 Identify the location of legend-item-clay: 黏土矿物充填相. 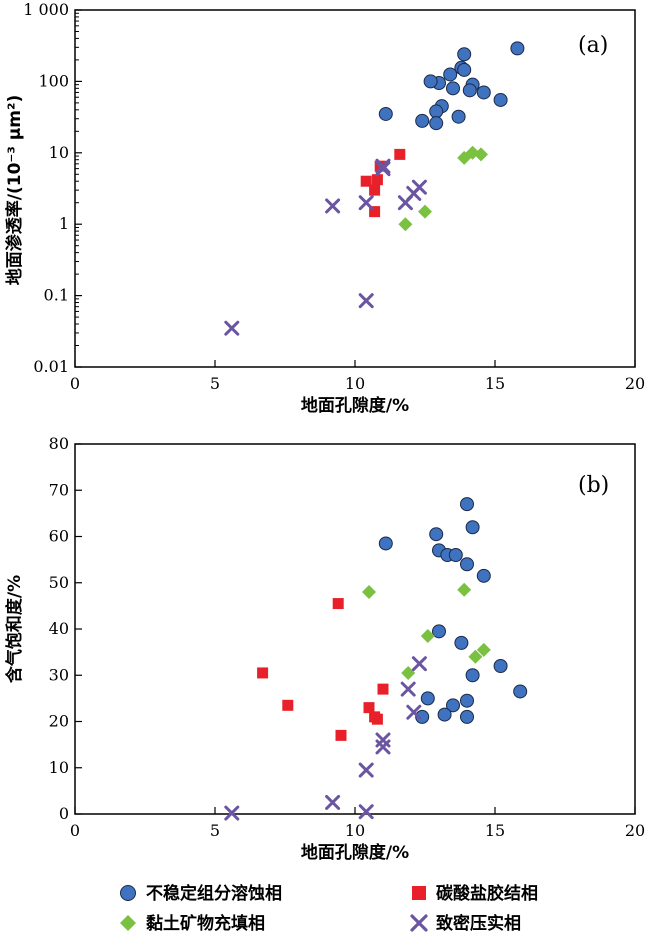
(192, 923).